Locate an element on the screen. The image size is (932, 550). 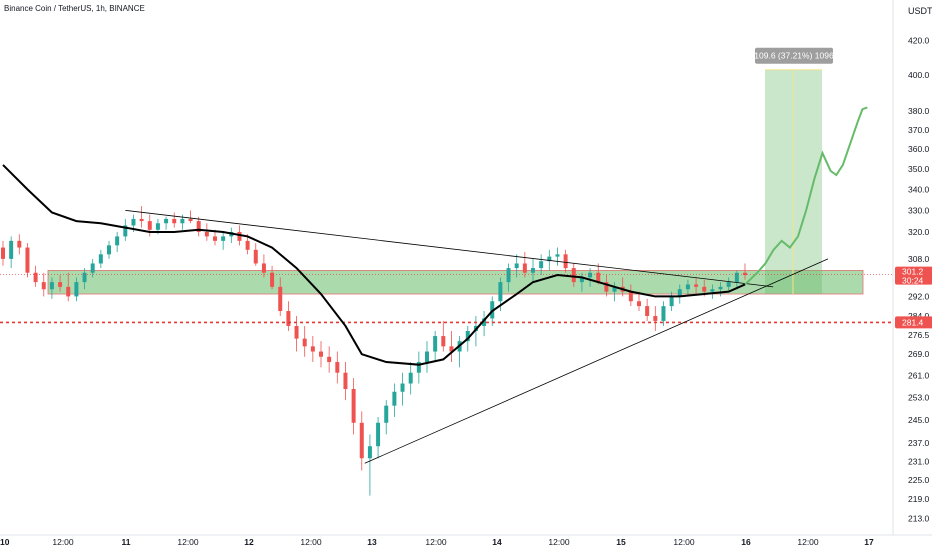
target-label-bg is located at coordinates (794, 55).